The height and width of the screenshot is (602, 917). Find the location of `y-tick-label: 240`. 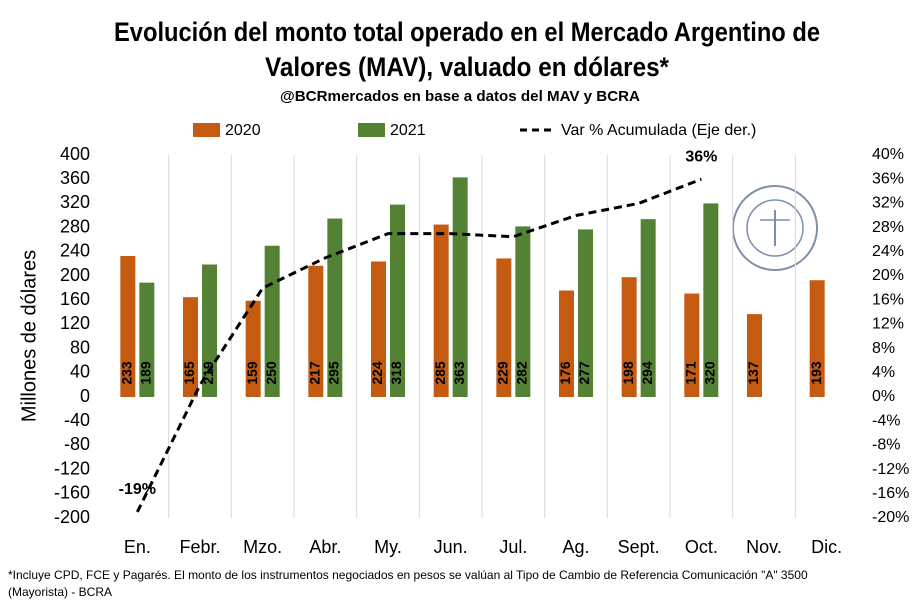

y-tick-label: 240 is located at coordinates (75, 251).